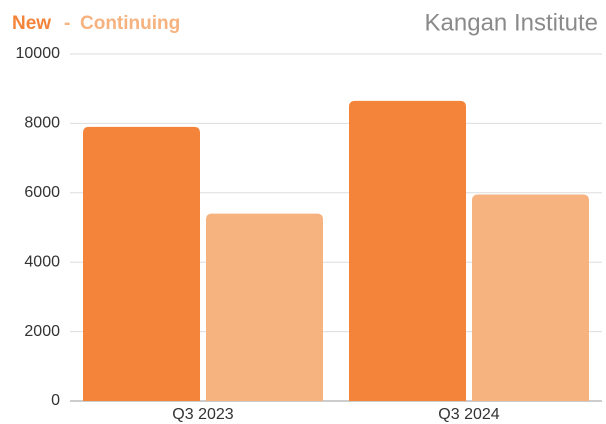 This screenshot has height=424, width=606. What do you see at coordinates (511, 22) in the screenshot?
I see `chart-title: Kangan Institute` at bounding box center [511, 22].